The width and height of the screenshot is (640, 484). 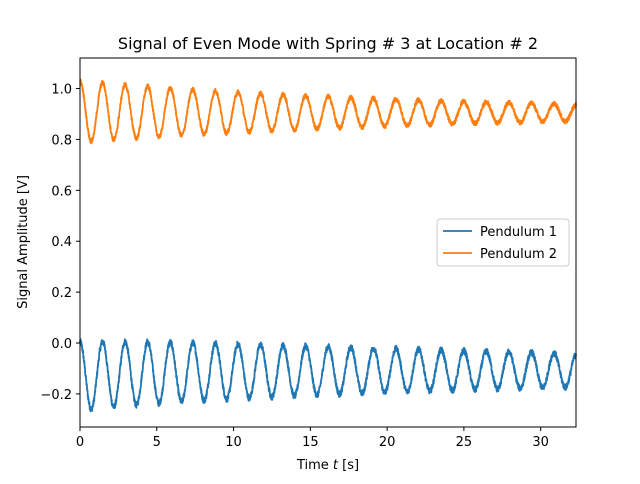 I want to click on x-tick-label: 10, so click(x=233, y=442).